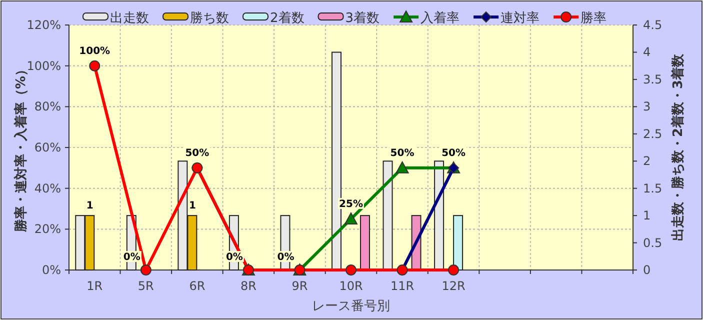 This screenshot has width=703, height=333. I want to click on x-axis-title: レース番号別, so click(351, 306).